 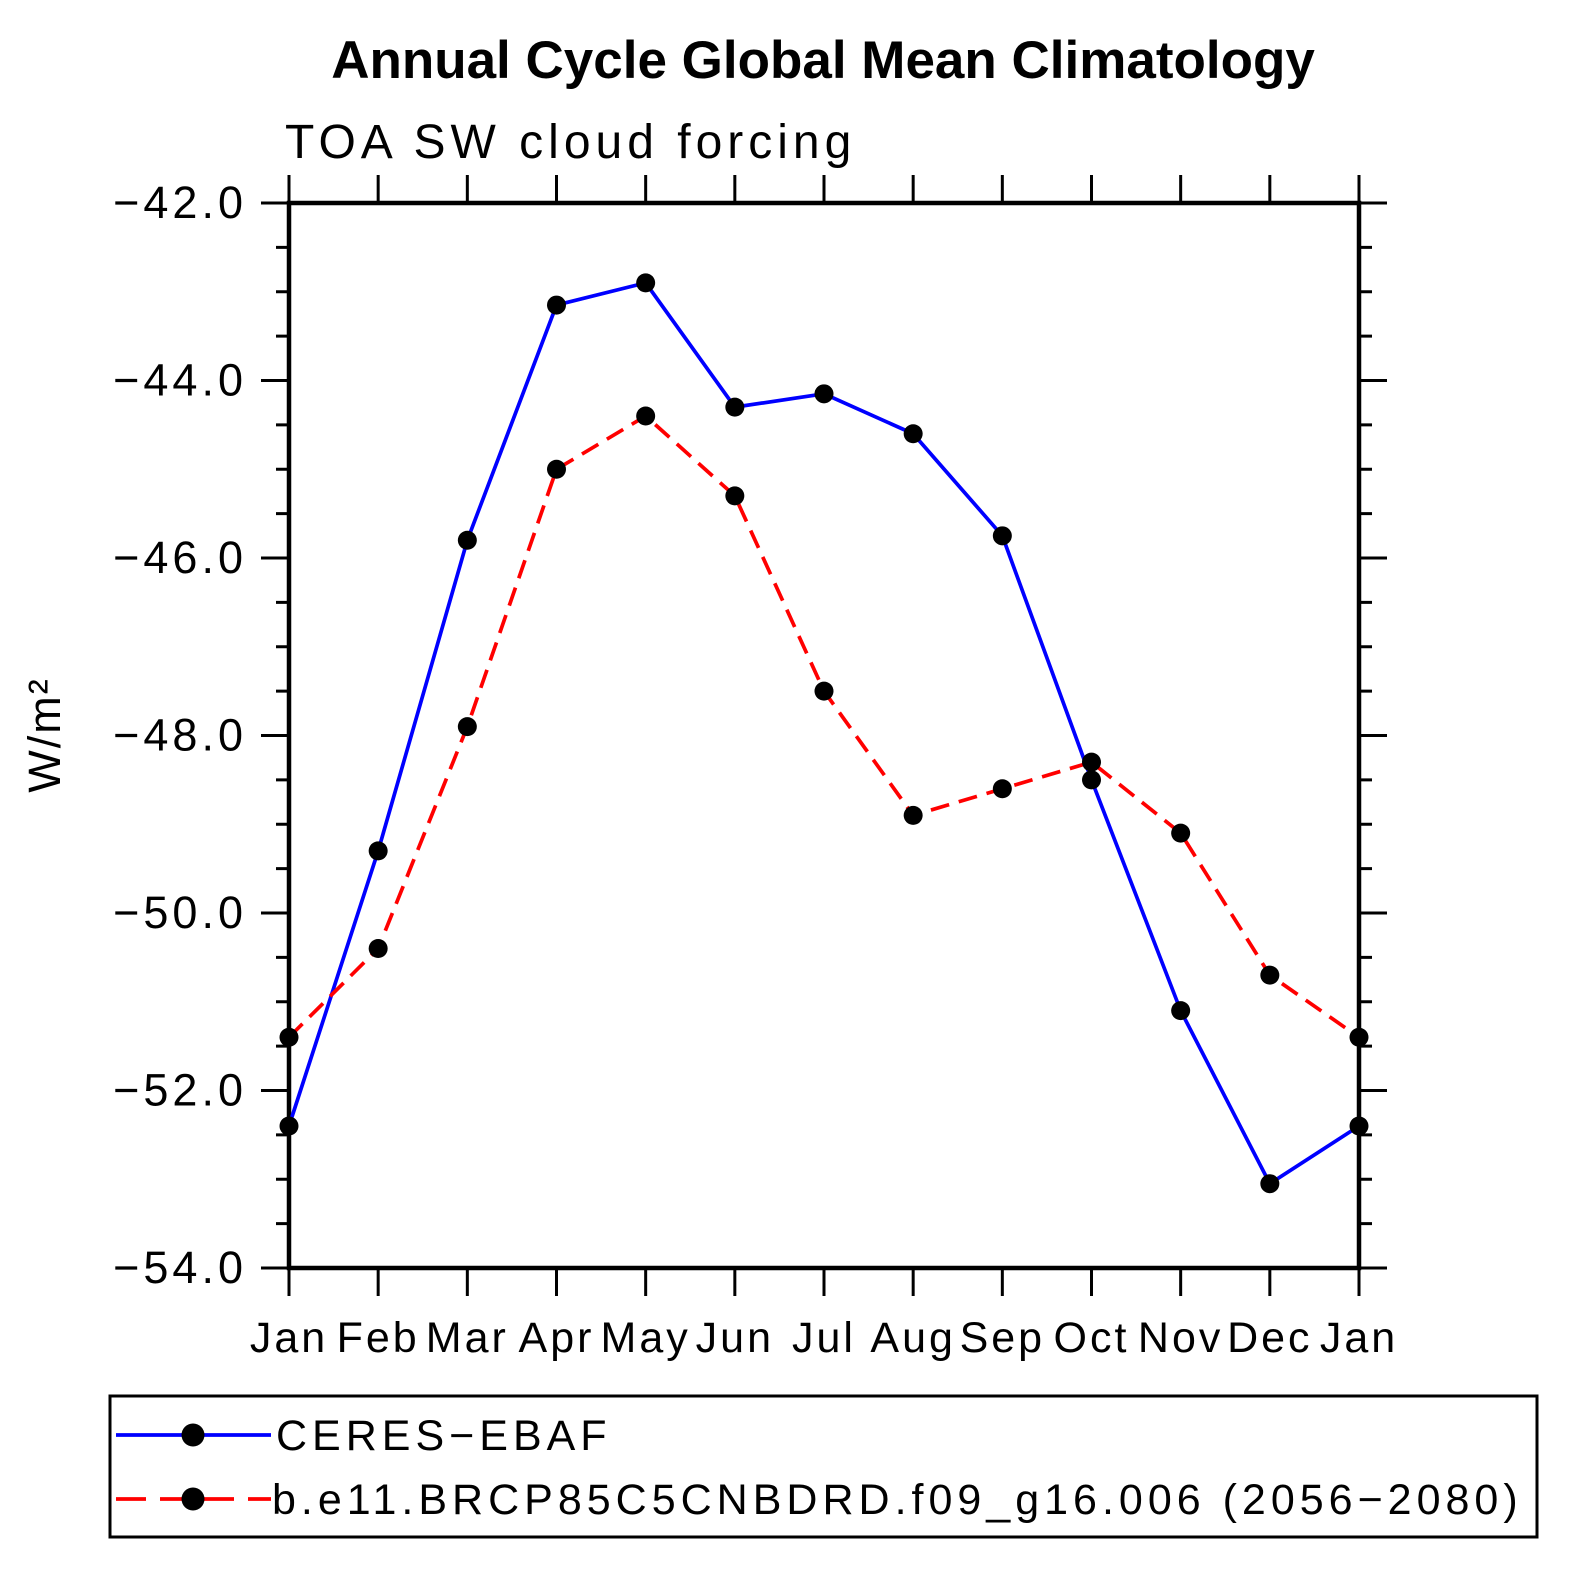 What do you see at coordinates (1092, 1338) in the screenshot?
I see `x-tick-label: Oct` at bounding box center [1092, 1338].